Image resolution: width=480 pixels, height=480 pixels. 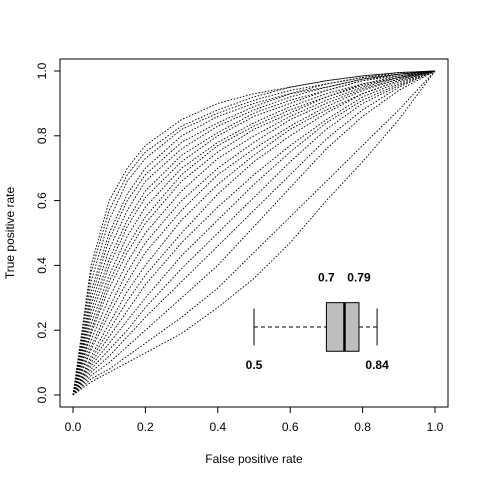 I want to click on annotation-2: 0.79, so click(x=359, y=278).